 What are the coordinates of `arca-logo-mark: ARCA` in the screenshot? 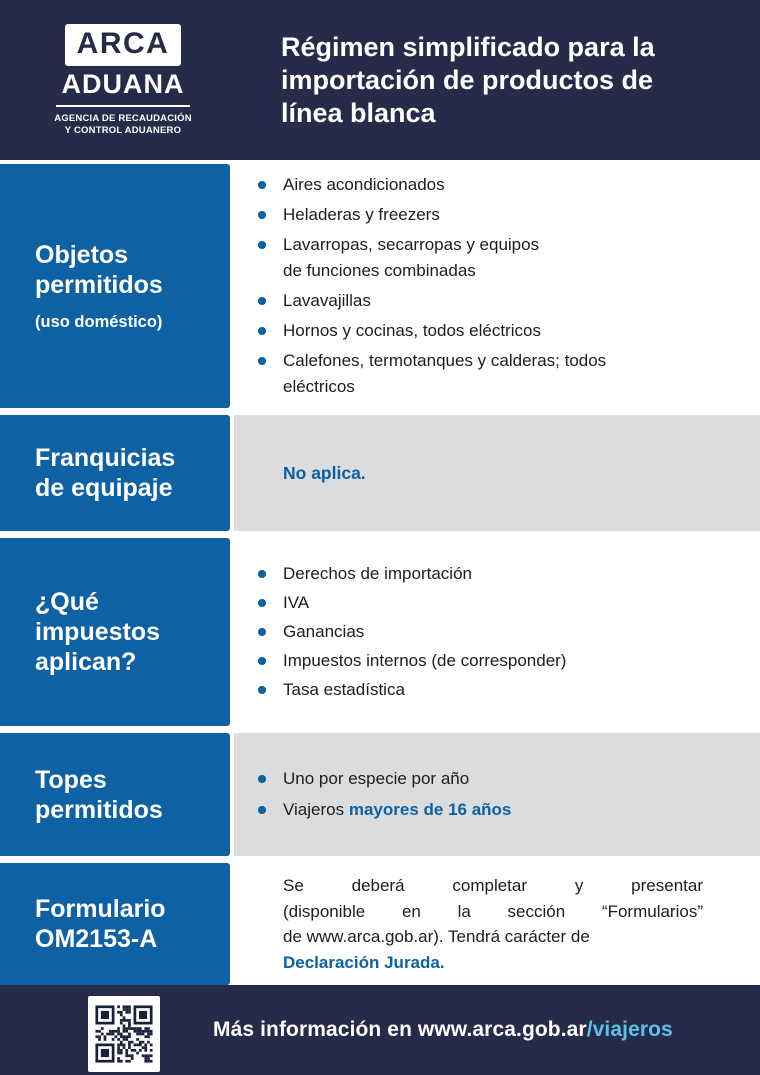 It's located at (123, 44).